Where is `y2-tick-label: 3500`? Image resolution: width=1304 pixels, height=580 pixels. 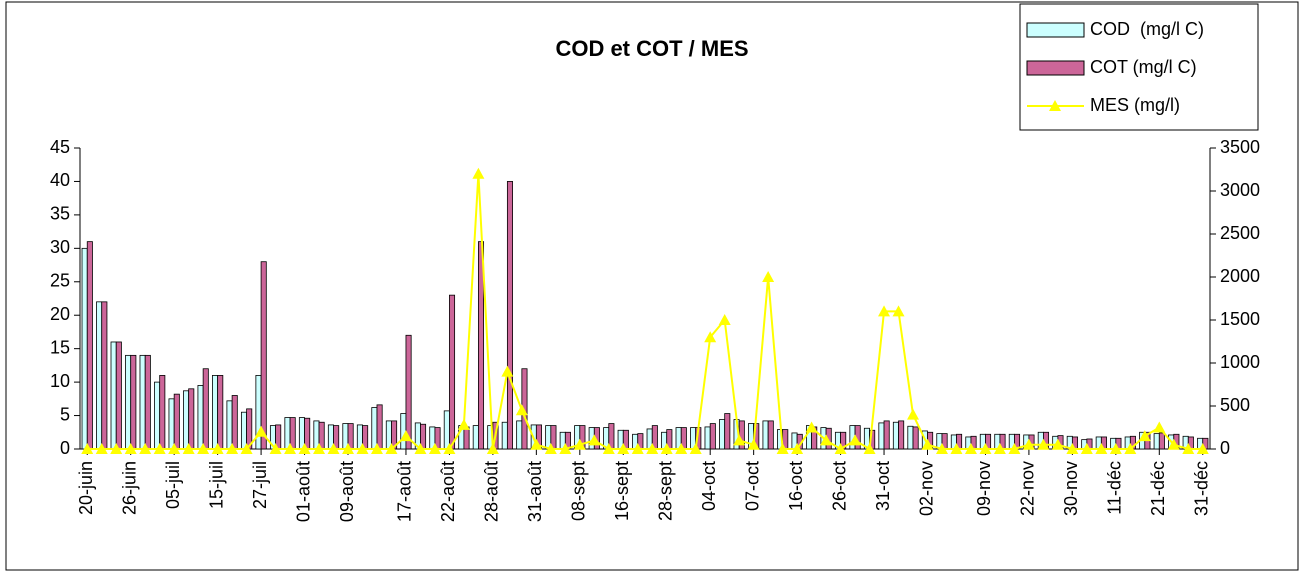
y2-tick-label: 3500 is located at coordinates (1240, 147).